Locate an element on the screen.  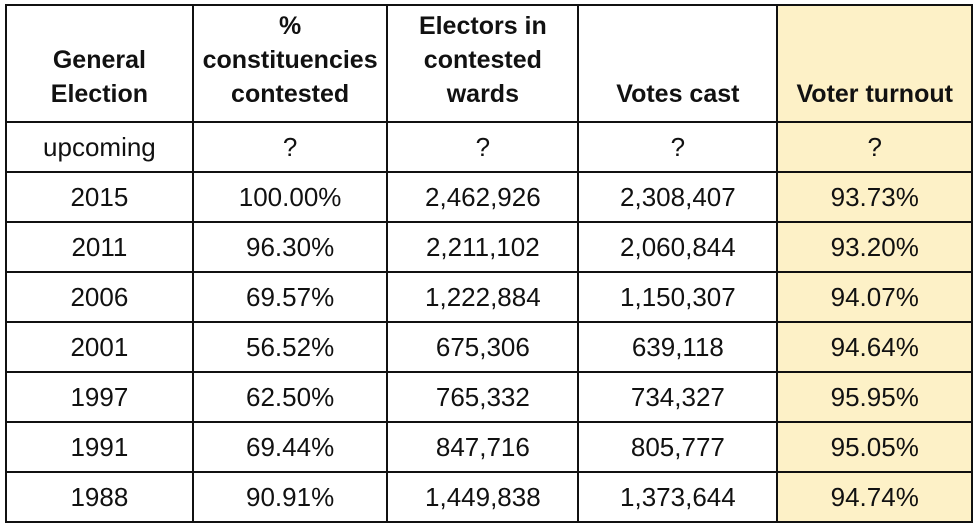
election-cell: upcoming is located at coordinates (99, 147).